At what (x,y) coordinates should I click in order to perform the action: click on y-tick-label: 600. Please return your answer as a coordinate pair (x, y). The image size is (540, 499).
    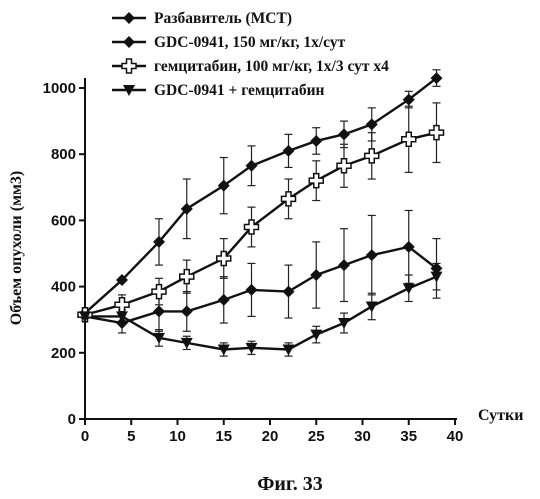
    Looking at the image, I should click on (63, 220).